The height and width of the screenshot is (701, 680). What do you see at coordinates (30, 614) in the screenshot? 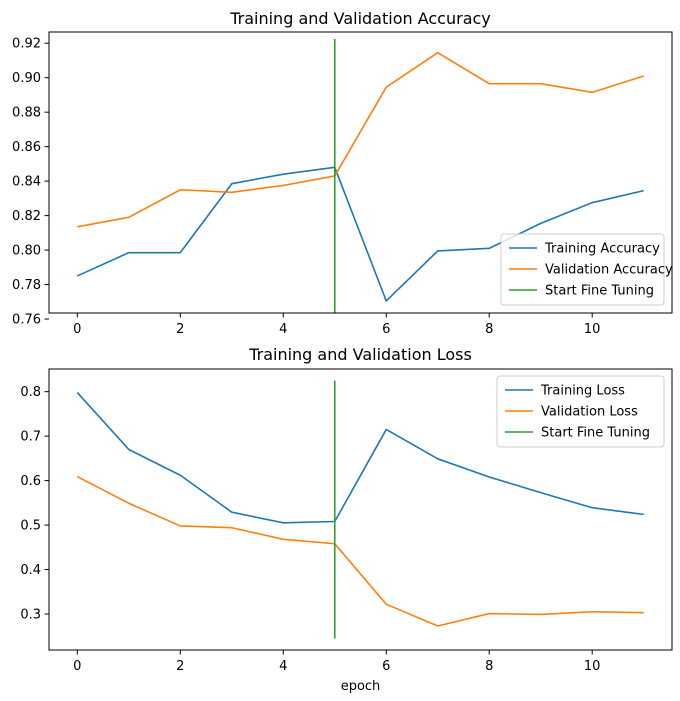
I see `y-tick-label: 0.3` at bounding box center [30, 614].